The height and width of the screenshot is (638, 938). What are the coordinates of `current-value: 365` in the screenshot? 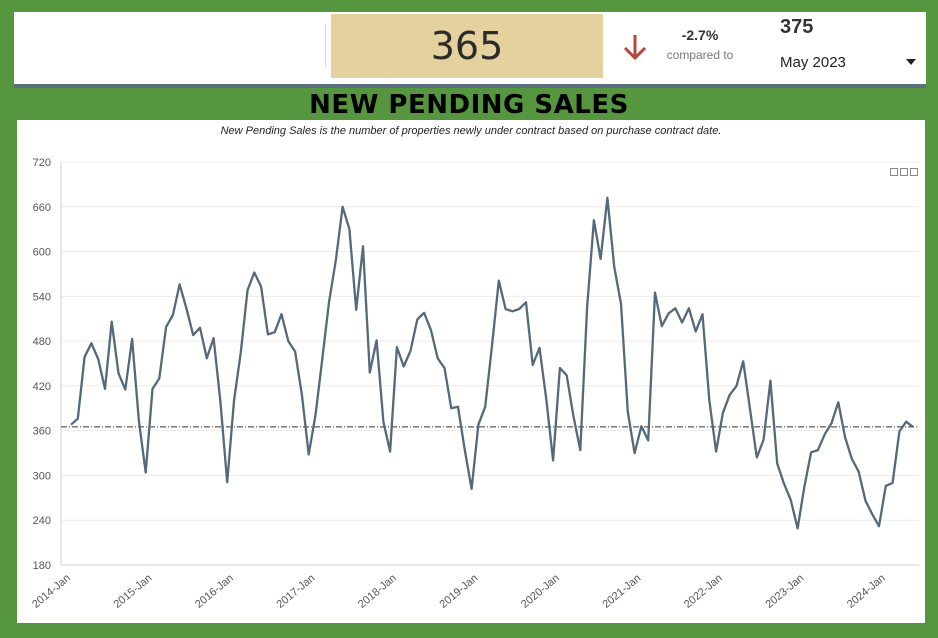 It's located at (467, 46).